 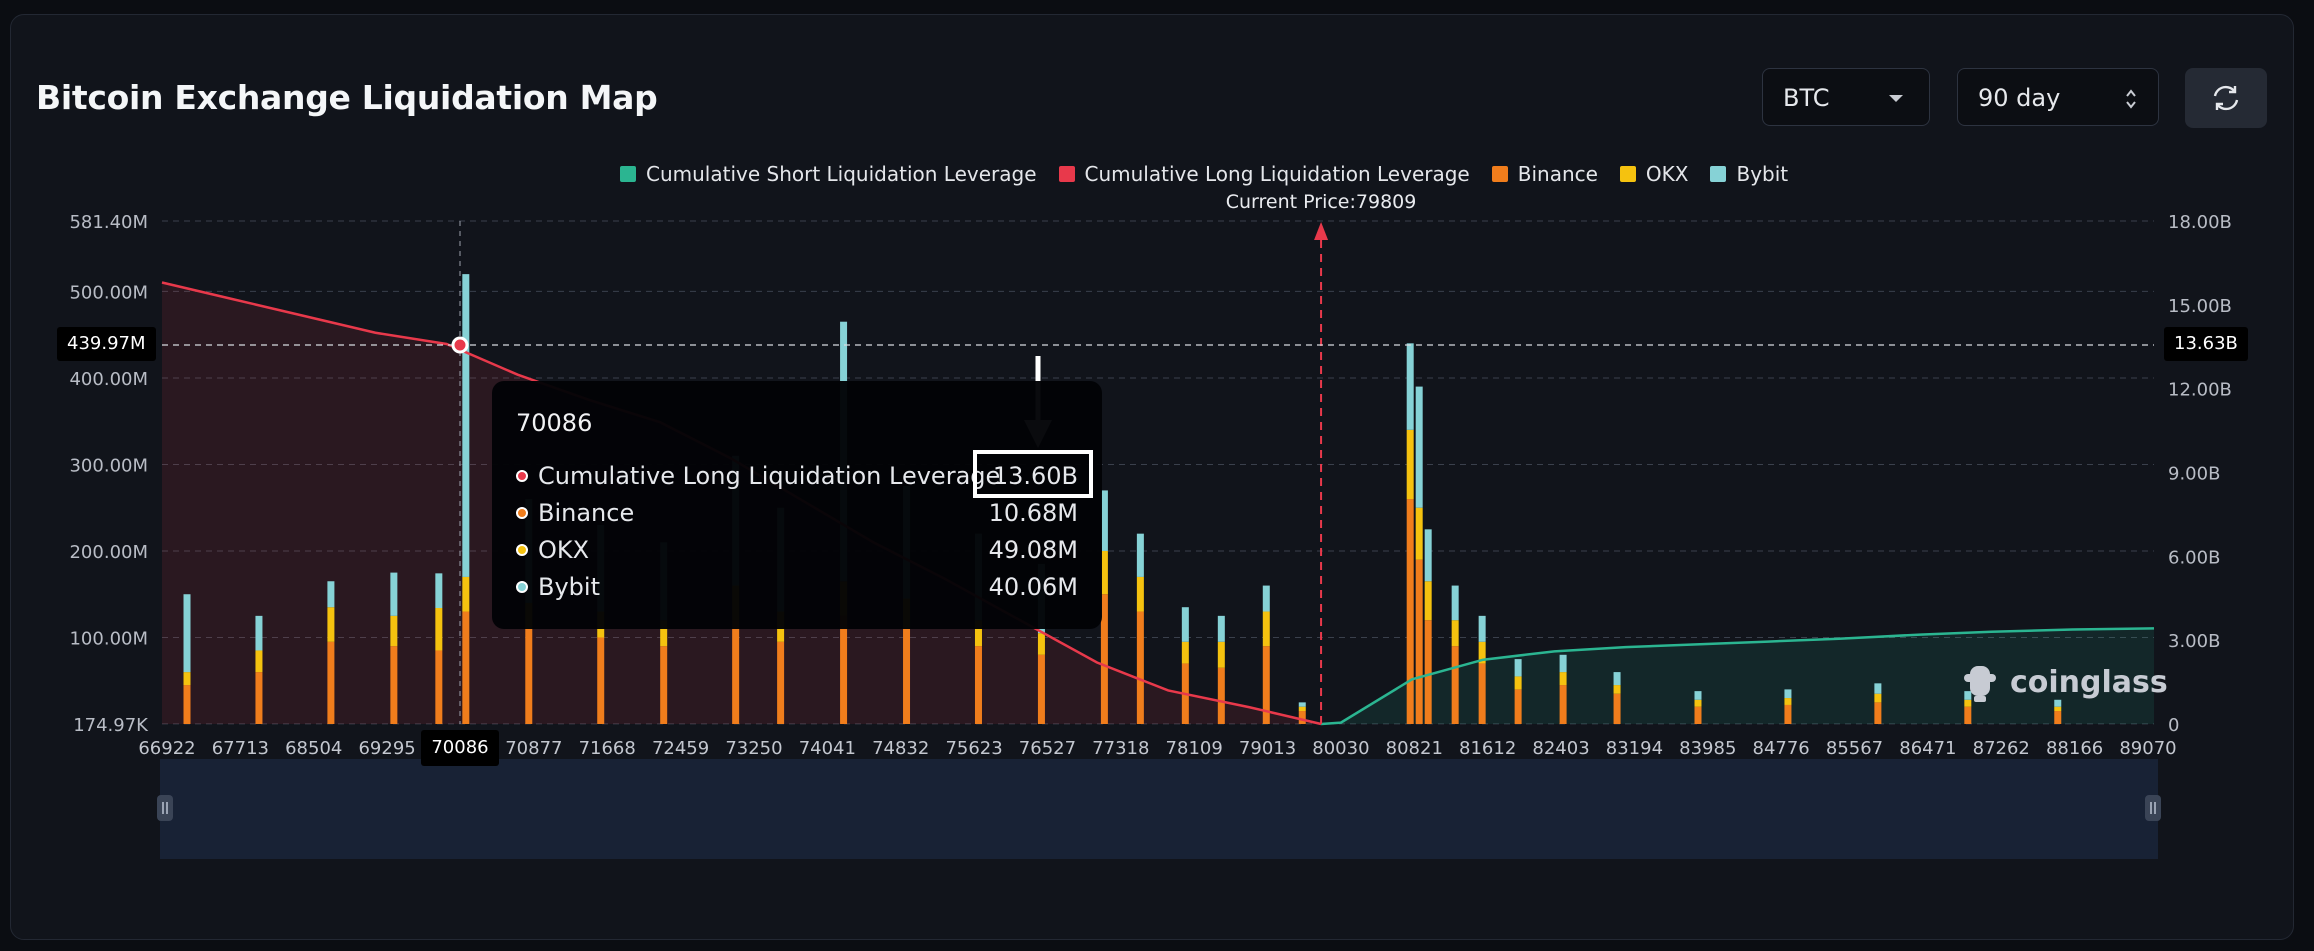 What do you see at coordinates (1321, 231) in the screenshot?
I see `current-price-arrow` at bounding box center [1321, 231].